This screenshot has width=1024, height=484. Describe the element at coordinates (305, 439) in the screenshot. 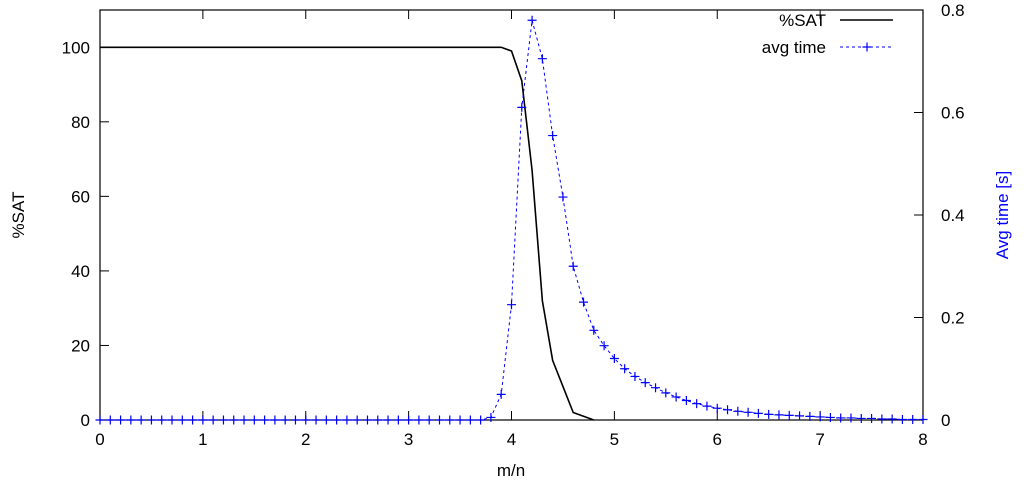

I see `x-tick-label: 2` at that location.